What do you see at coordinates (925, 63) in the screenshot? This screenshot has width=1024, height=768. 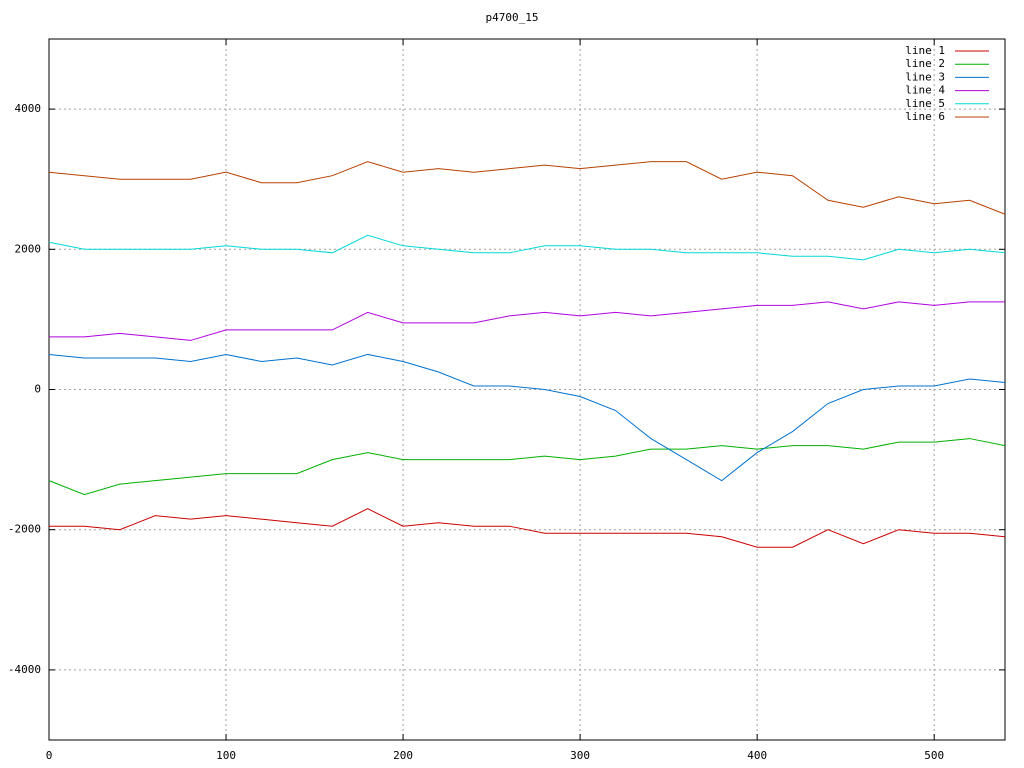 I see `legend-label: line 2` at bounding box center [925, 63].